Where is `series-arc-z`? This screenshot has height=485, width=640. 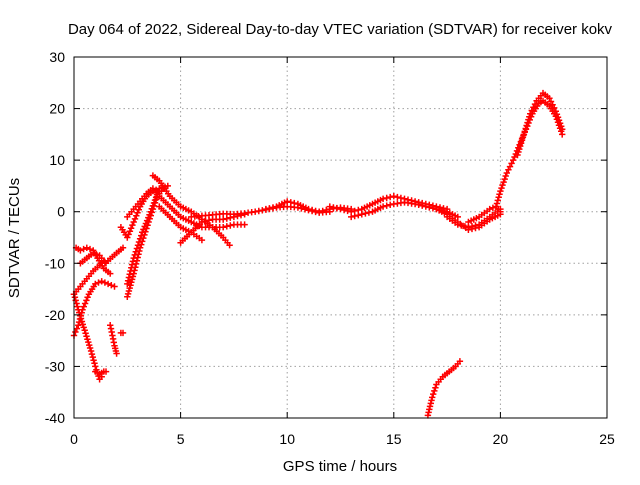
series-arc-z is located at coordinates (444, 388).